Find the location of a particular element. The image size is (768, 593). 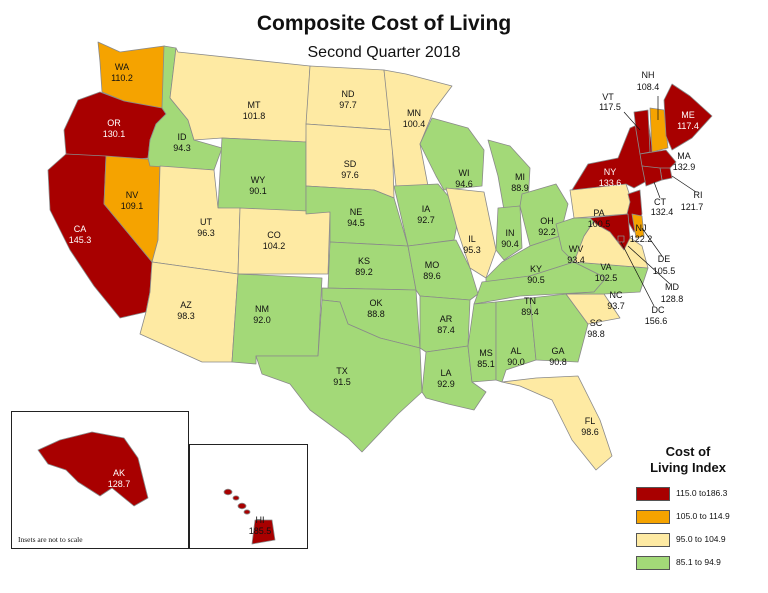

state-value-ri: 121.7 is located at coordinates (692, 207).